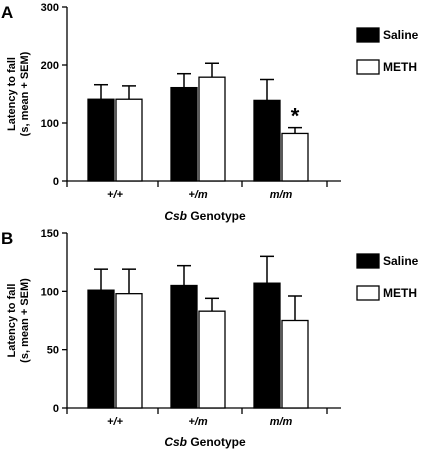  What do you see at coordinates (7, 12) in the screenshot?
I see `panel-label: A` at bounding box center [7, 12].